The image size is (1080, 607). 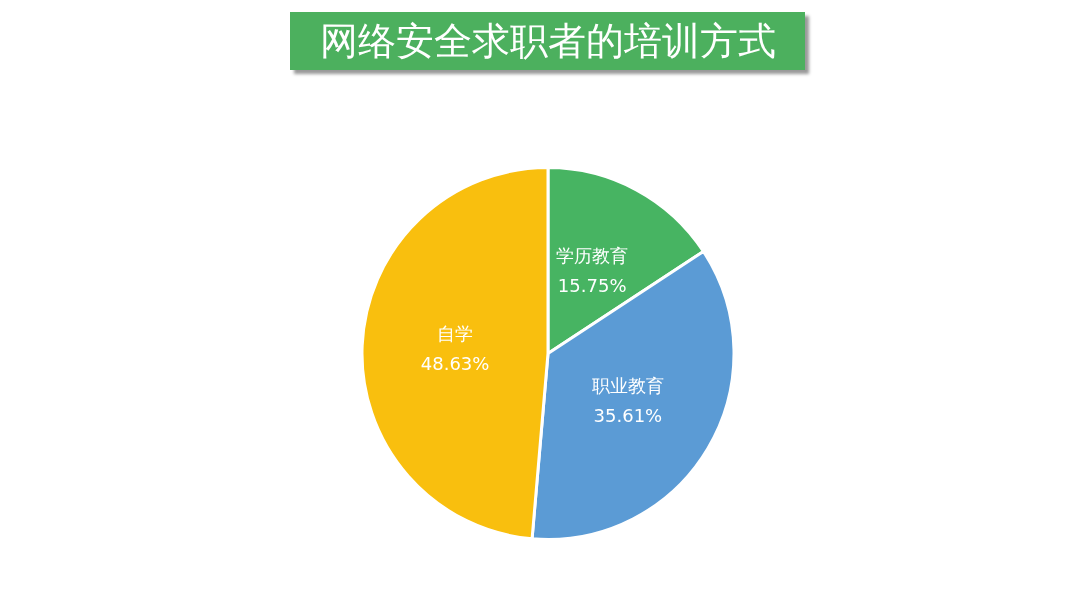 I want to click on slice-label: 自学, so click(x=455, y=334).